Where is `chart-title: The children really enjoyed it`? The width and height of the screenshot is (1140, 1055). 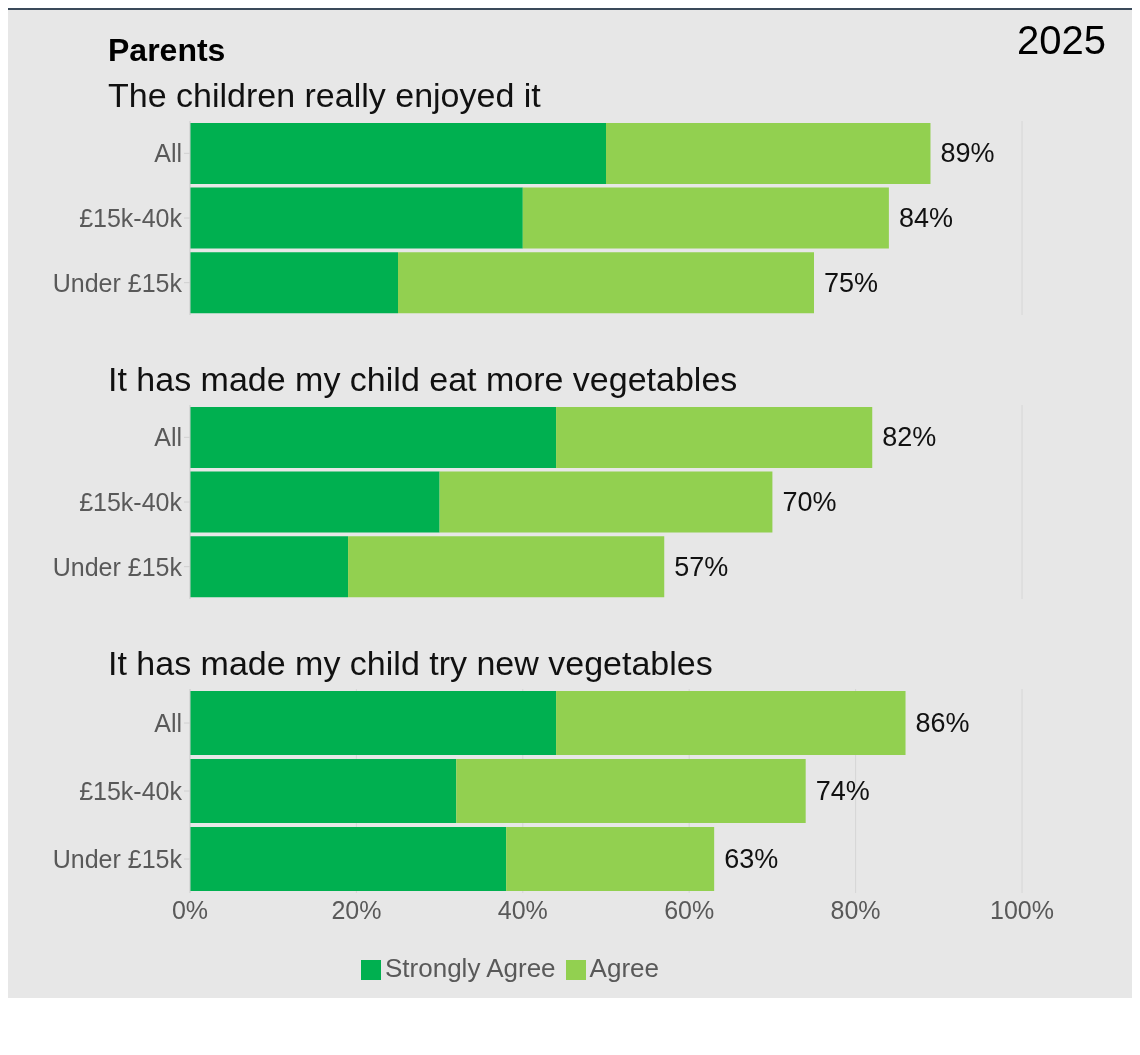
chart-title: The children really enjoyed it is located at coordinates (325, 95).